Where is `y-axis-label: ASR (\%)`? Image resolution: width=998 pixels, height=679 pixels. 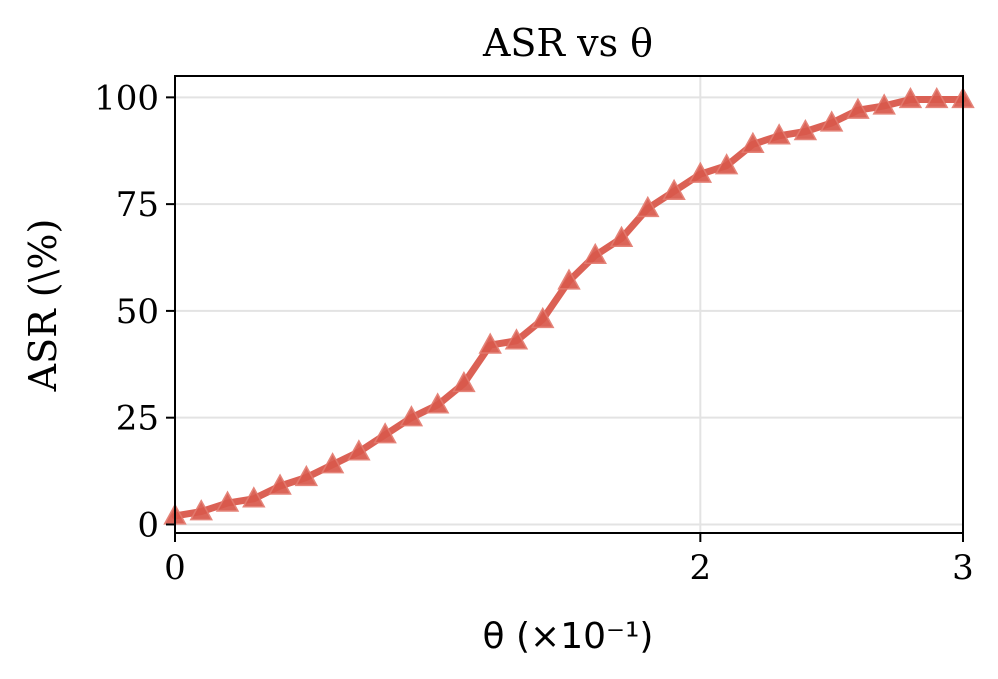
y-axis-label: ASR (\%) is located at coordinates (43, 306).